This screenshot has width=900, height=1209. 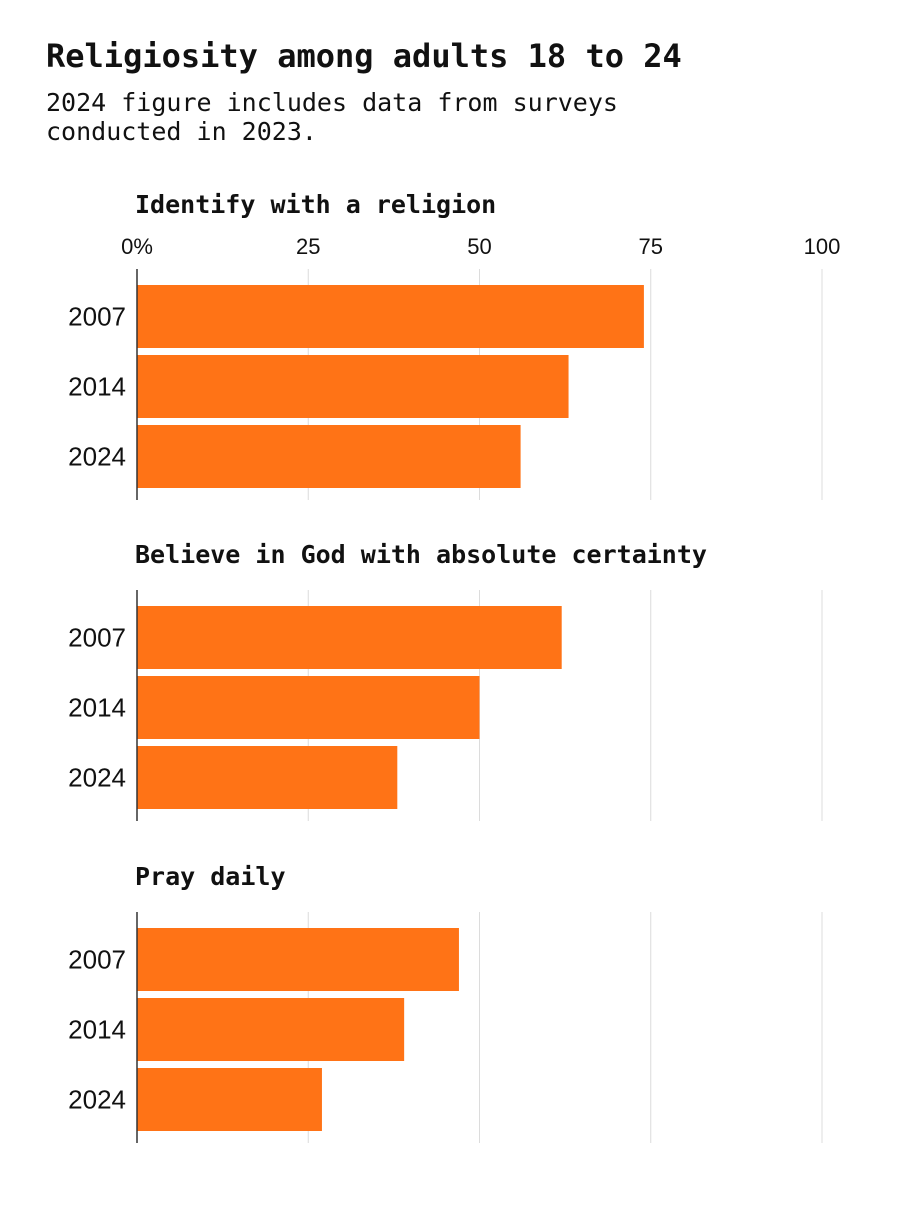 I want to click on chart-subtitle: 2024 figure includes data from surveys, so click(x=332, y=102).